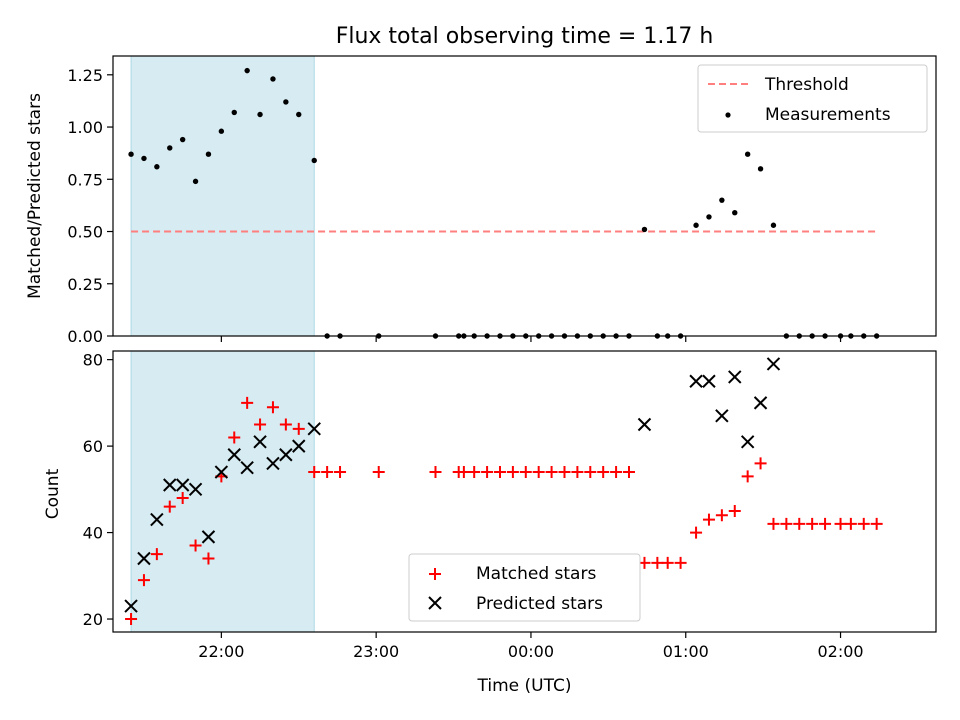 The width and height of the screenshot is (960, 720). Describe the element at coordinates (85, 336) in the screenshot. I see `ratio-y-tick-label: 0.00` at that location.